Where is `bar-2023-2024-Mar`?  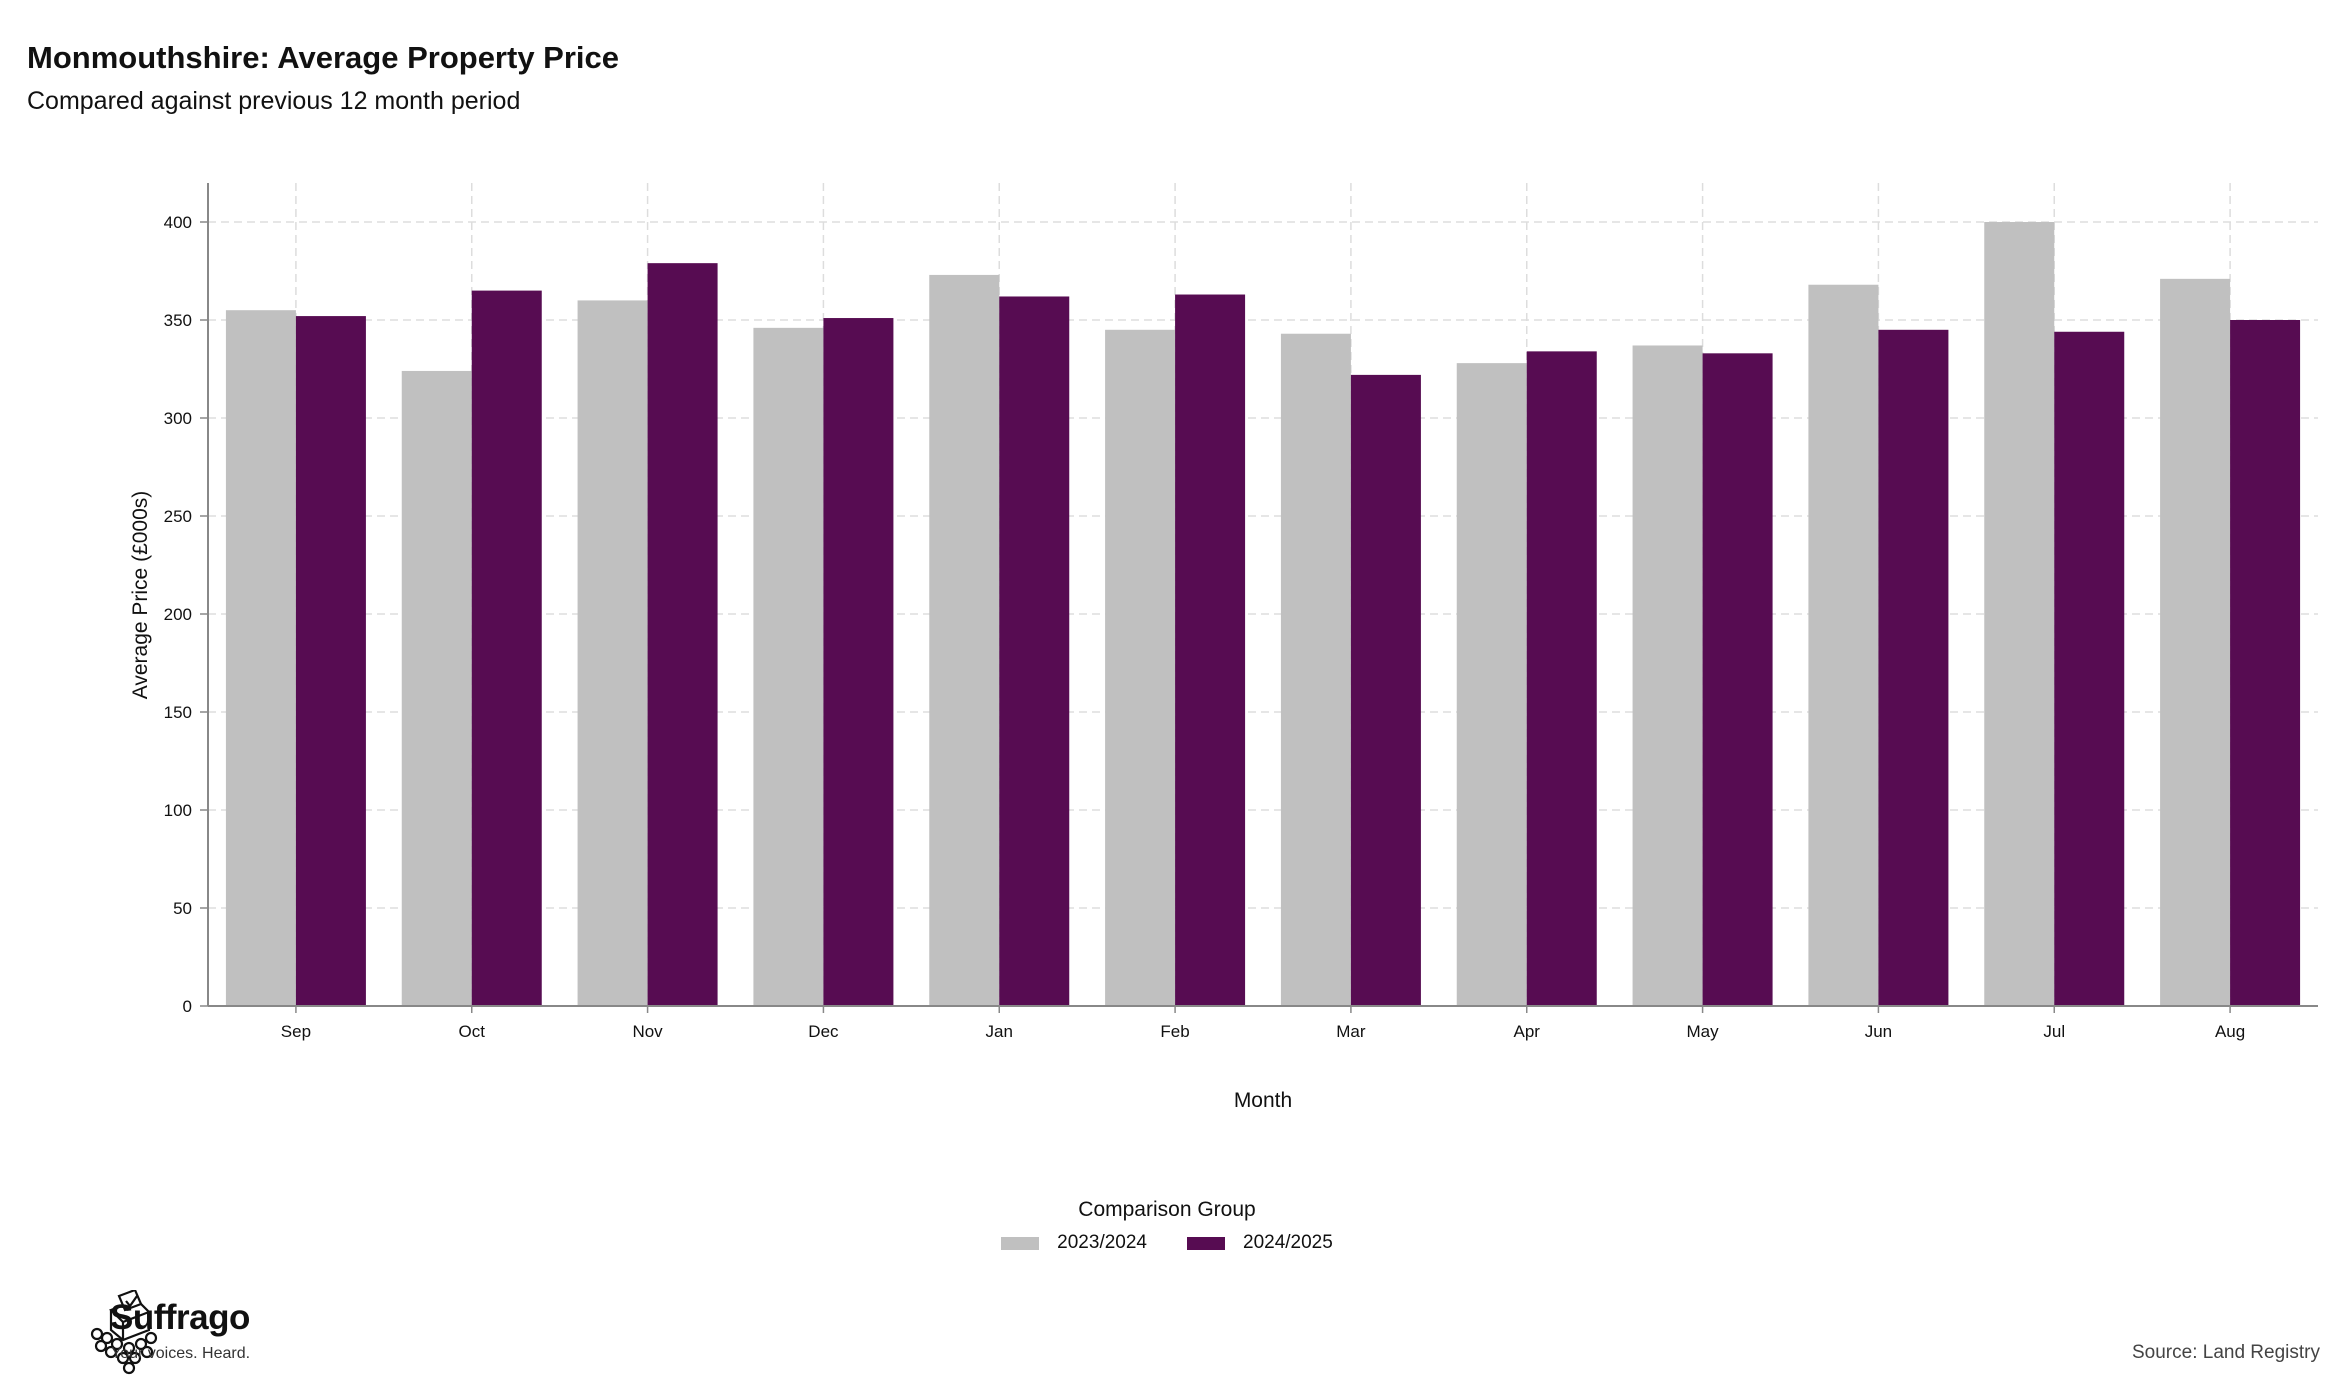
bar-2023-2024-Mar is located at coordinates (1315, 670).